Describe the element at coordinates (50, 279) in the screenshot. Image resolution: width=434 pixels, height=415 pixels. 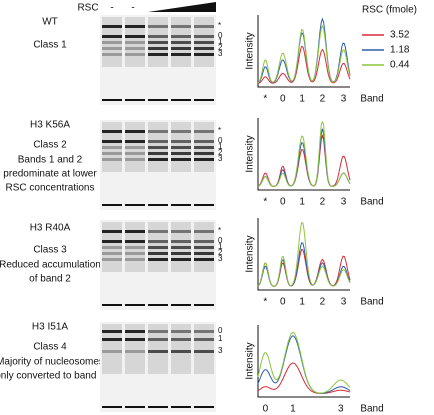
I see `description: of band 2` at that location.